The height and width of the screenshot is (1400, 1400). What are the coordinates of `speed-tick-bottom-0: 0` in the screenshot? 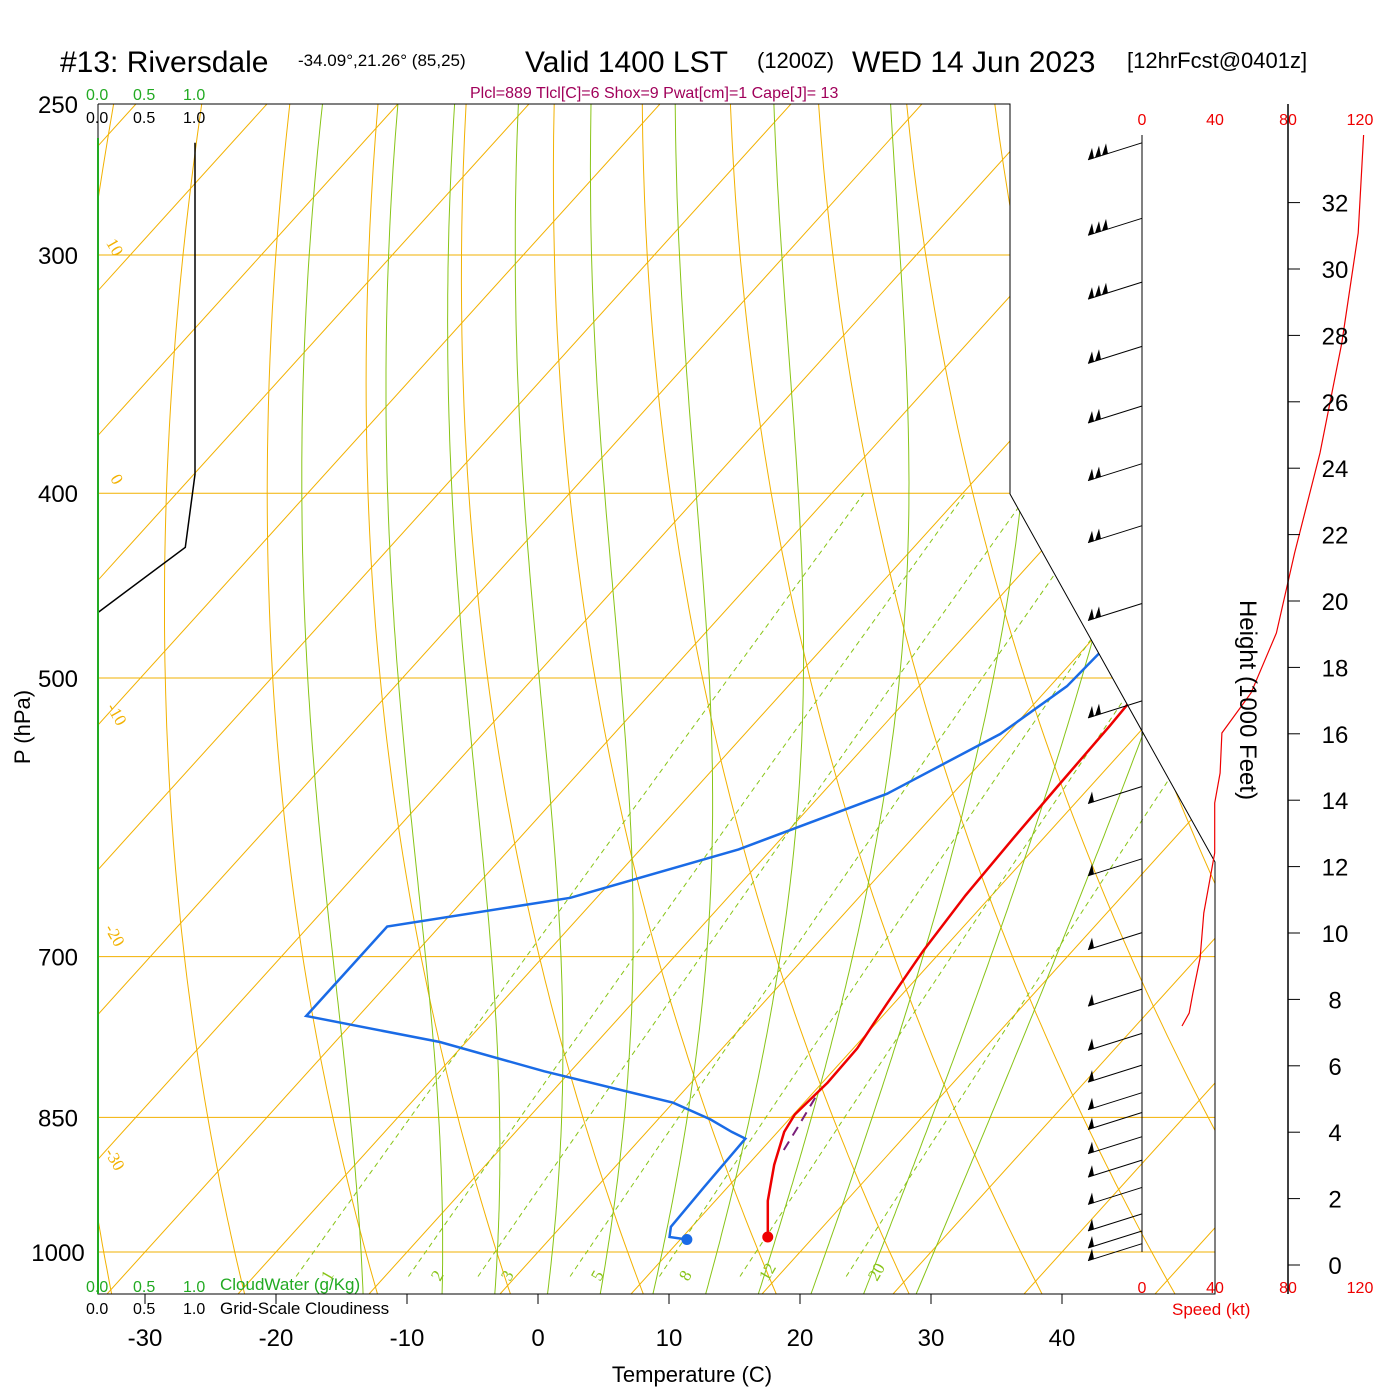 It's located at (1142, 1288).